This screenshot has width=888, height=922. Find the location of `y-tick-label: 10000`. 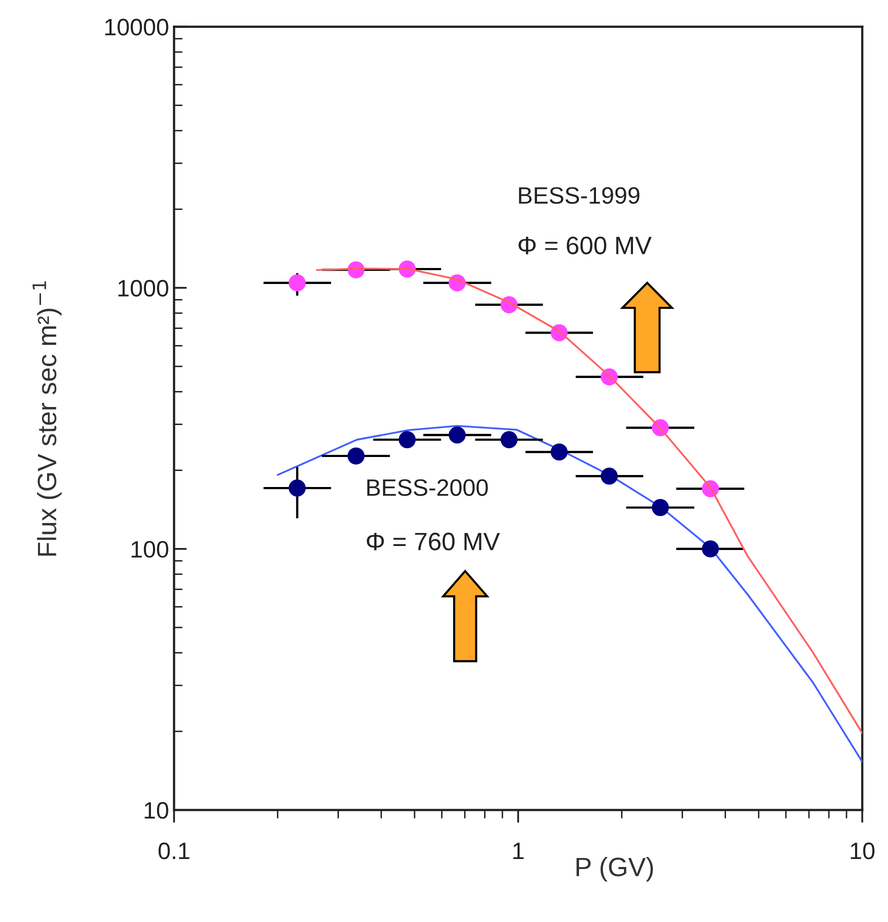

y-tick-label: 10000 is located at coordinates (136, 27).